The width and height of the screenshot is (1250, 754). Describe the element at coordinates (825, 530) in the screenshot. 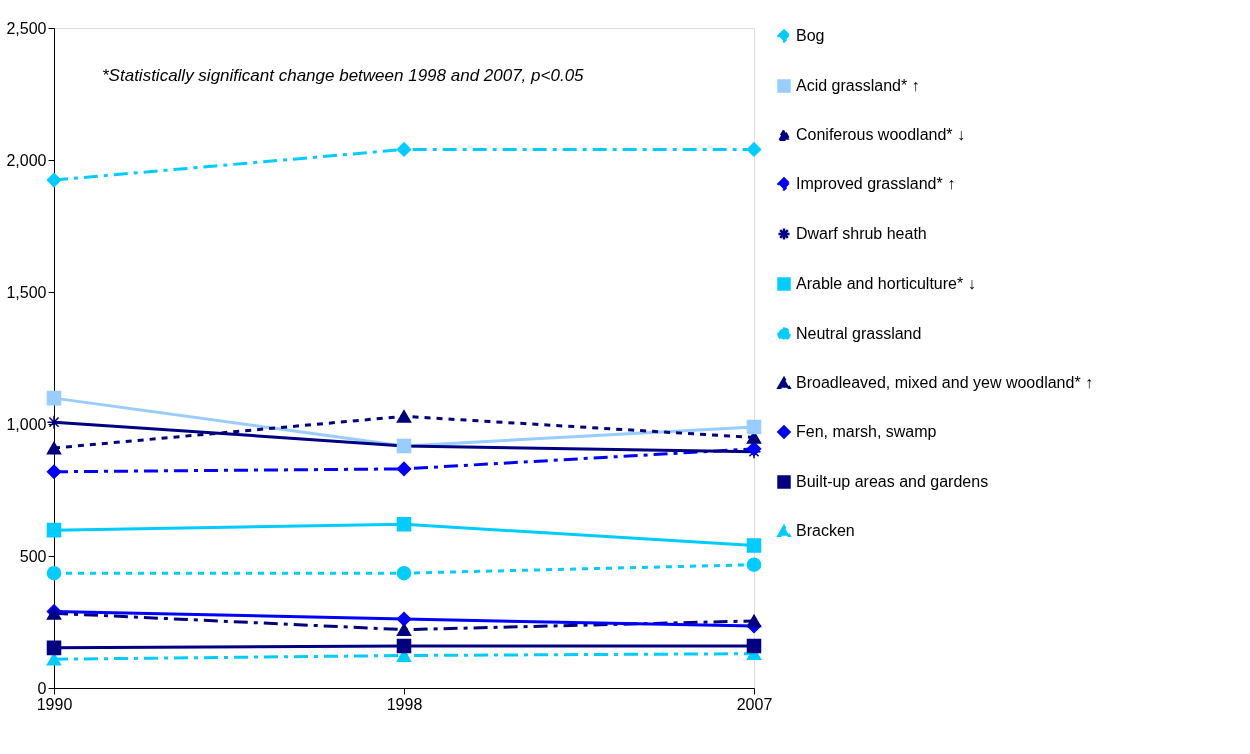

I see `legend-label: Bracken` at that location.